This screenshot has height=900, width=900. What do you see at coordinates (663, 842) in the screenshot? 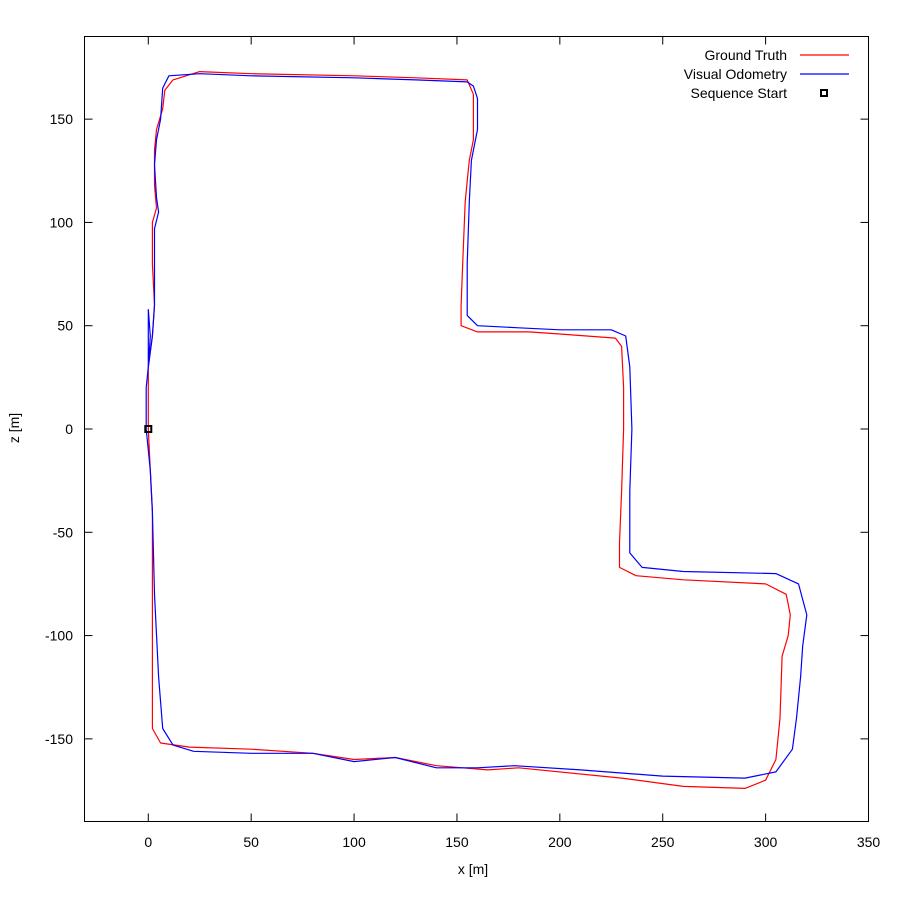
I see `x-tick-label: 250` at bounding box center [663, 842].